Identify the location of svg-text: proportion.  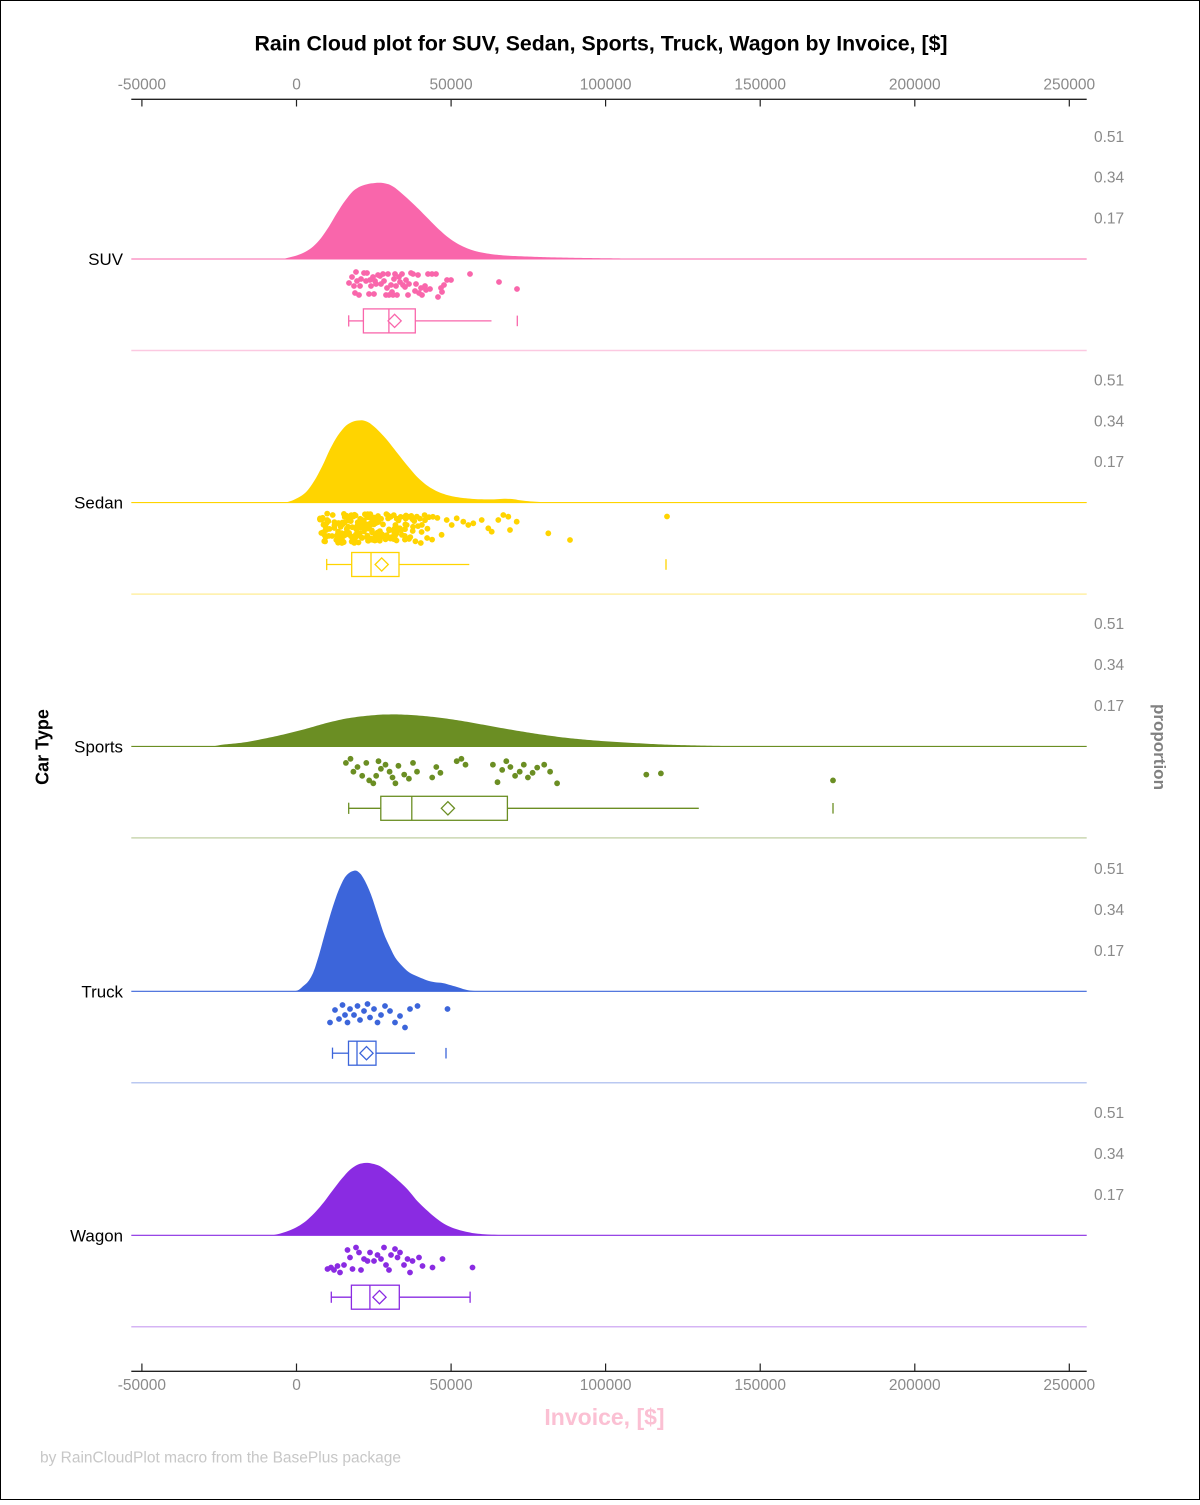
(1159, 747).